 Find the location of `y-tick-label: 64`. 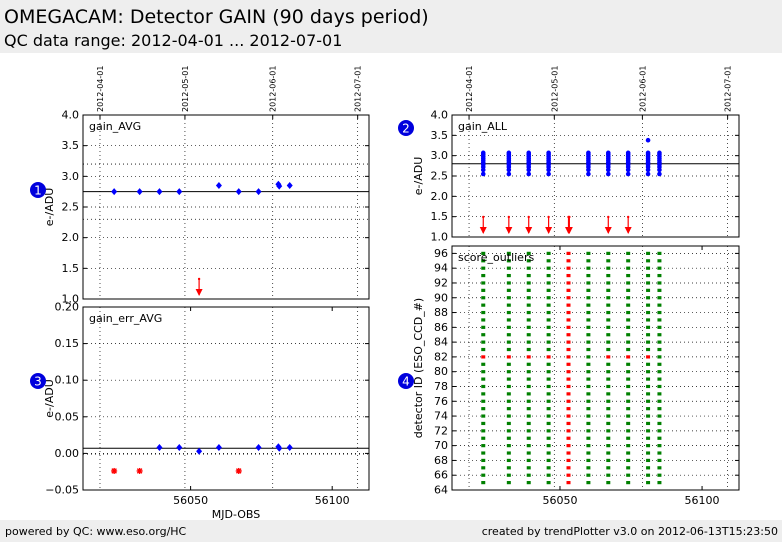

y-tick-label: 64 is located at coordinates (441, 490).